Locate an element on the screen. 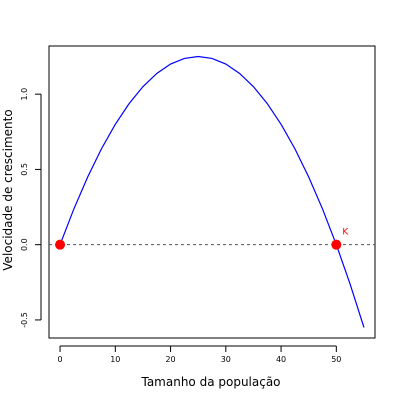 Image resolution: width=400 pixels, height=400 pixels. x-tick-label: 30 is located at coordinates (226, 359).